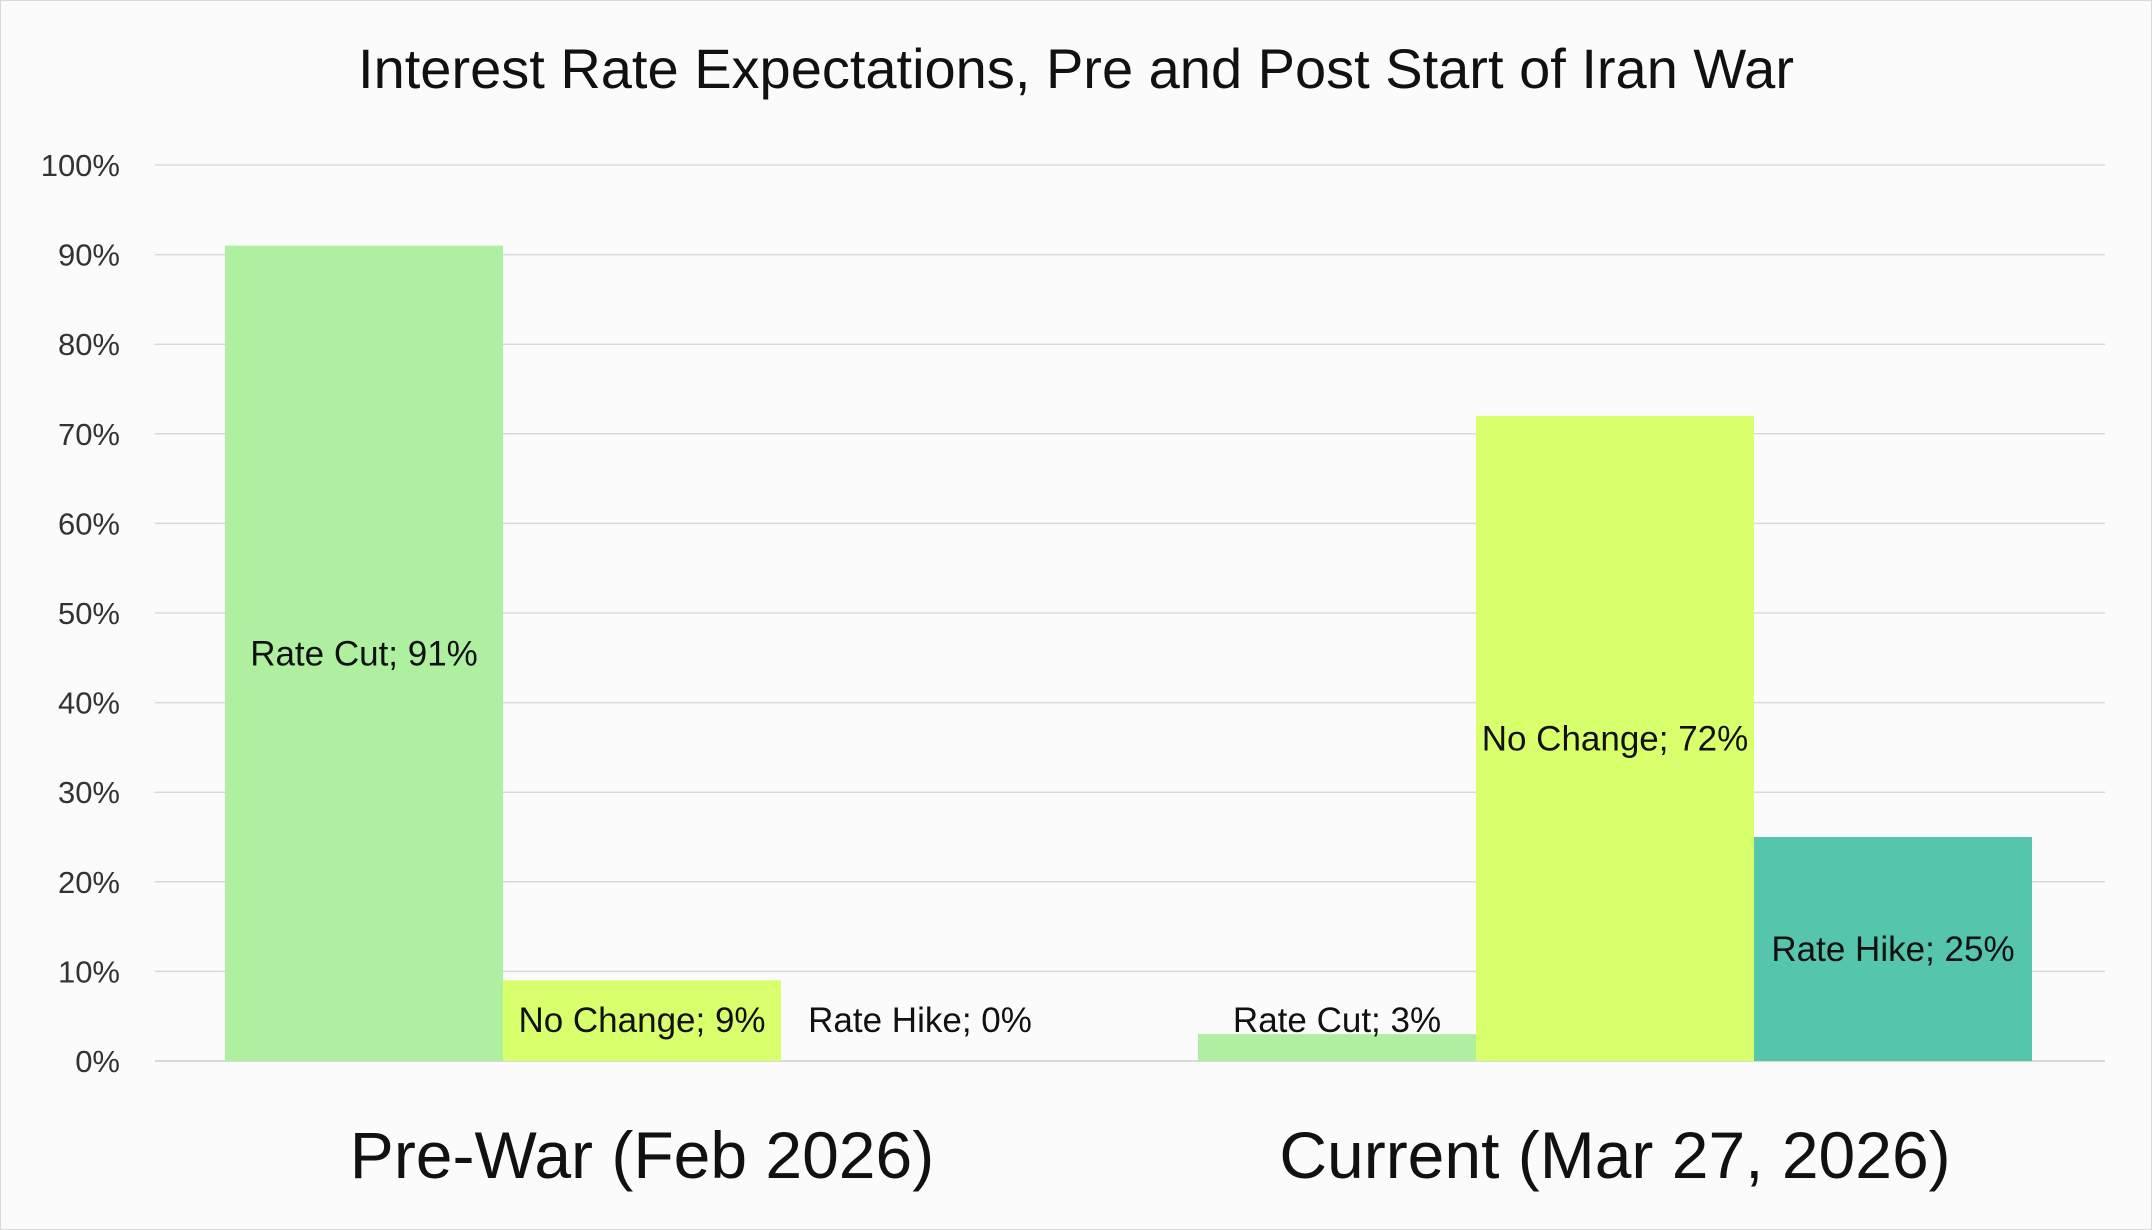 The width and height of the screenshot is (2152, 1230). I want to click on y-tick-label: 0%, so click(97, 1061).